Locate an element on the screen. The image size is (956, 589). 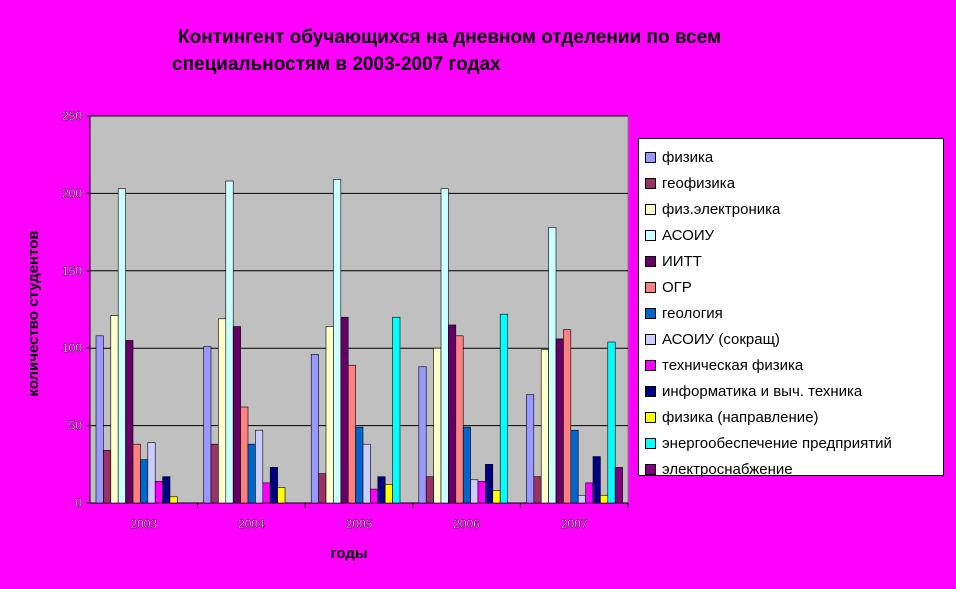
legend-item: информатика и выч. техника is located at coordinates (794, 391).